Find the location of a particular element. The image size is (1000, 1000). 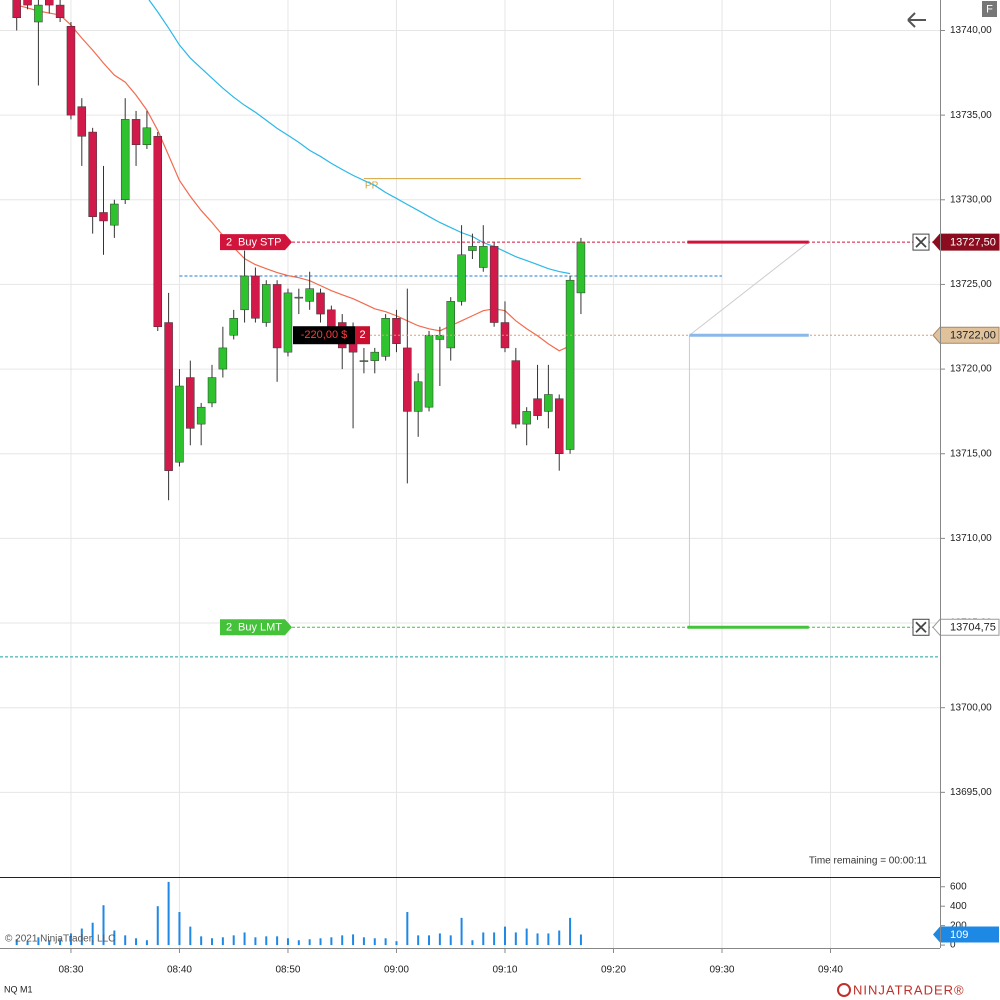

order-label: Buy STP is located at coordinates (259, 243).